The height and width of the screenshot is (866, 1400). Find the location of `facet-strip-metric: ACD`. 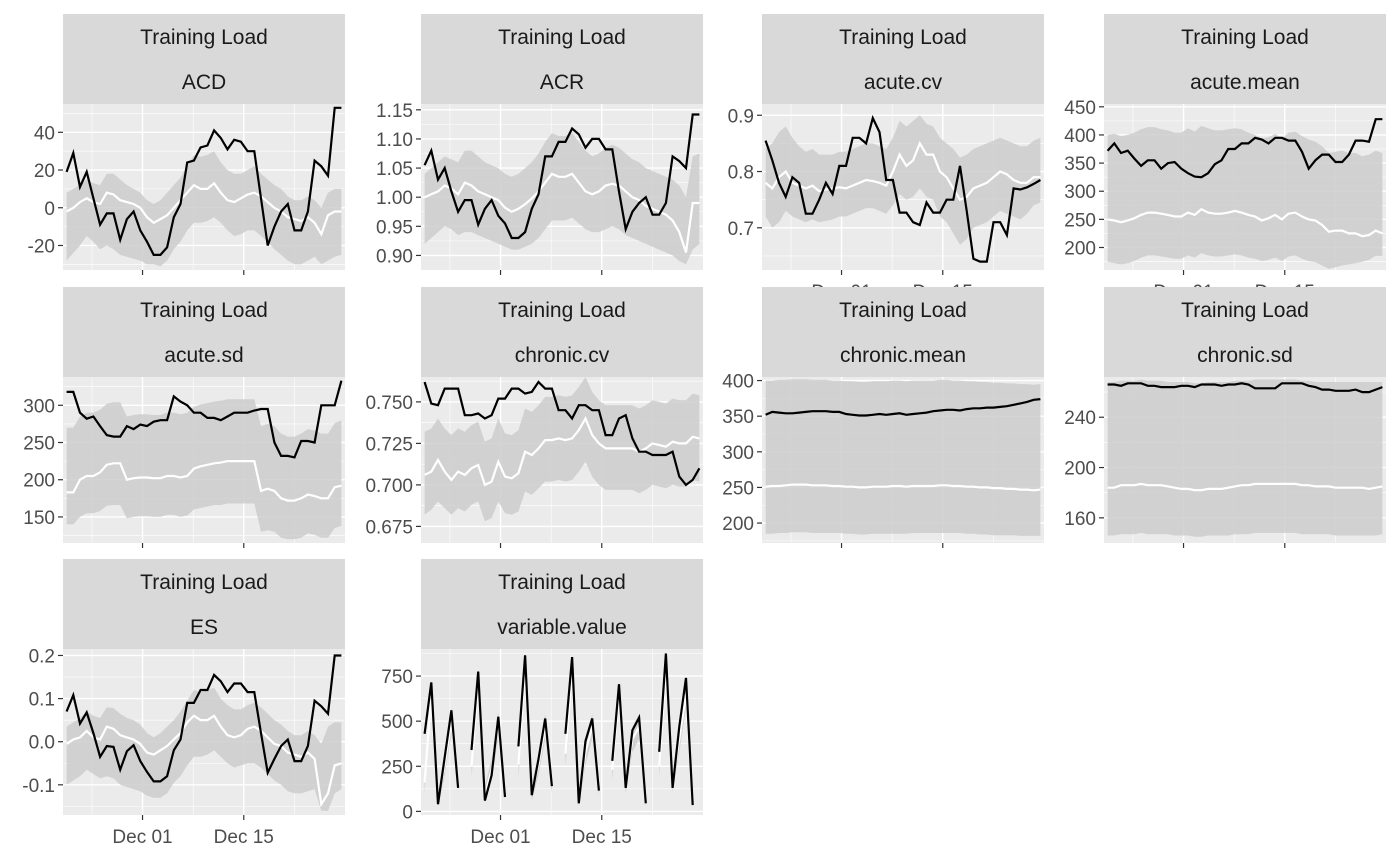

facet-strip-metric: ACD is located at coordinates (204, 82).